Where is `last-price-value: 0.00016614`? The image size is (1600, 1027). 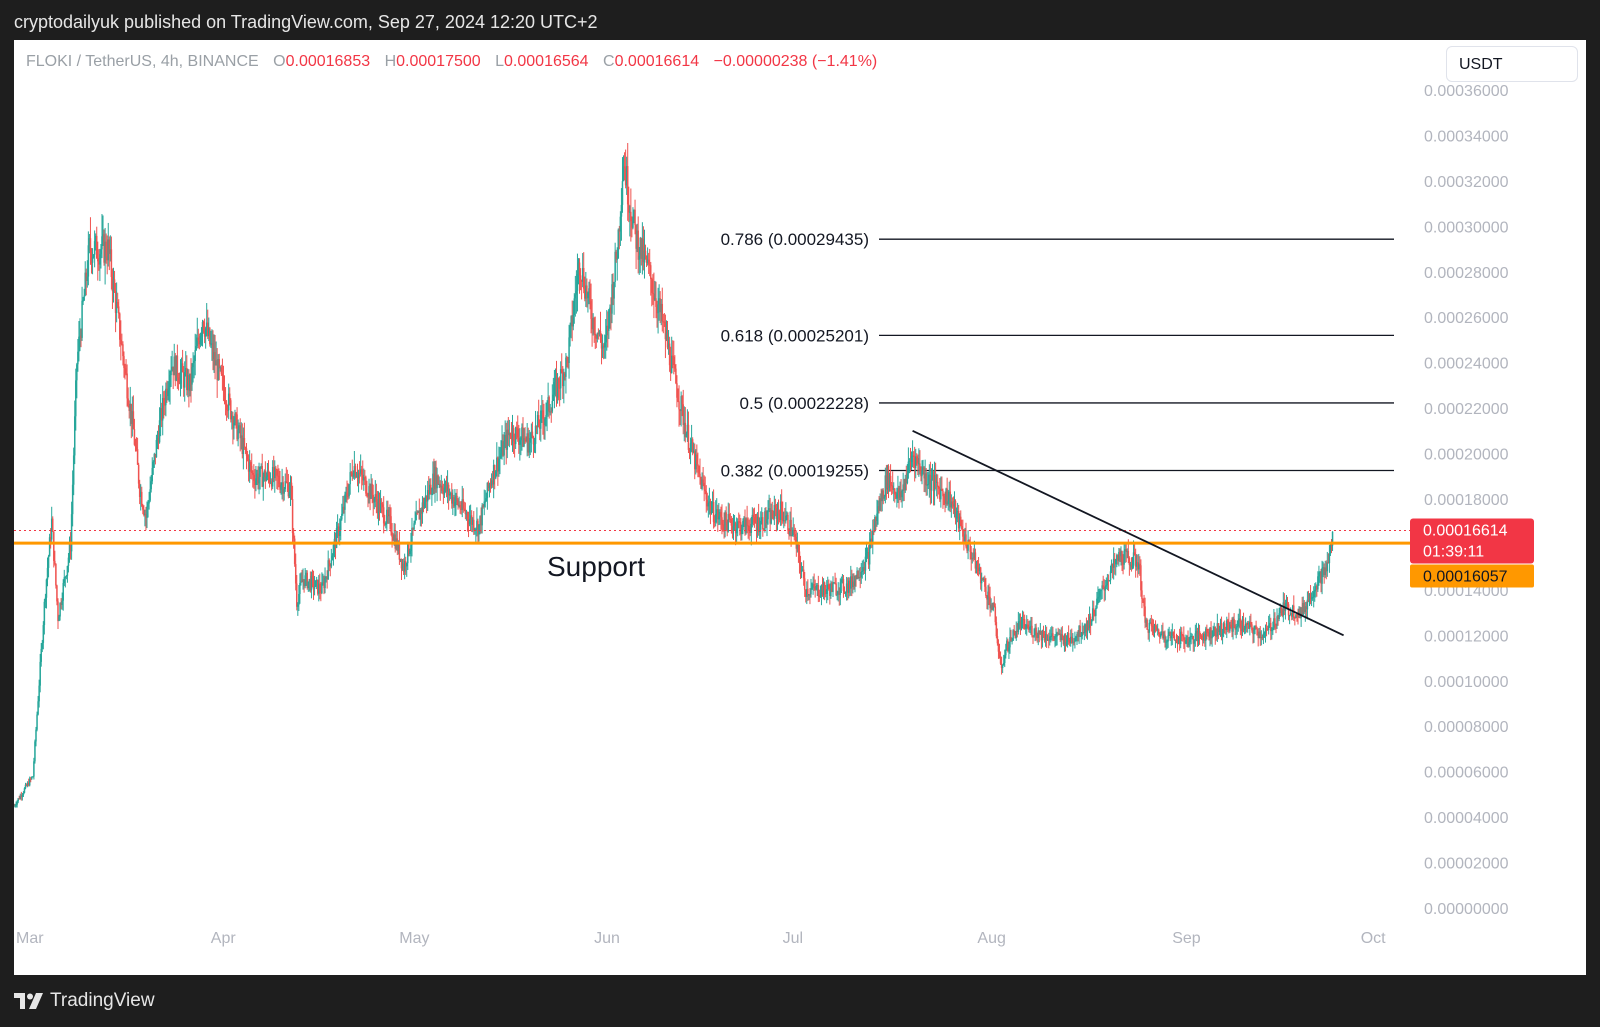 last-price-value: 0.00016614 is located at coordinates (1465, 530).